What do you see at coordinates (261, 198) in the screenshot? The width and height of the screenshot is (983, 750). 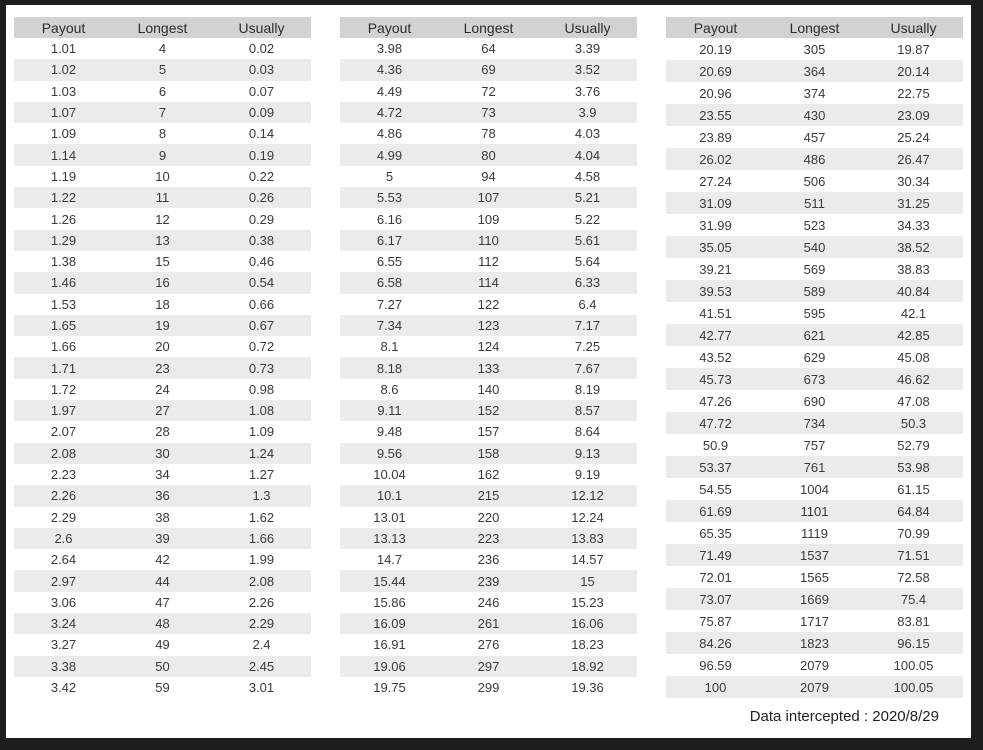 I see `table-cell: 0.26` at bounding box center [261, 198].